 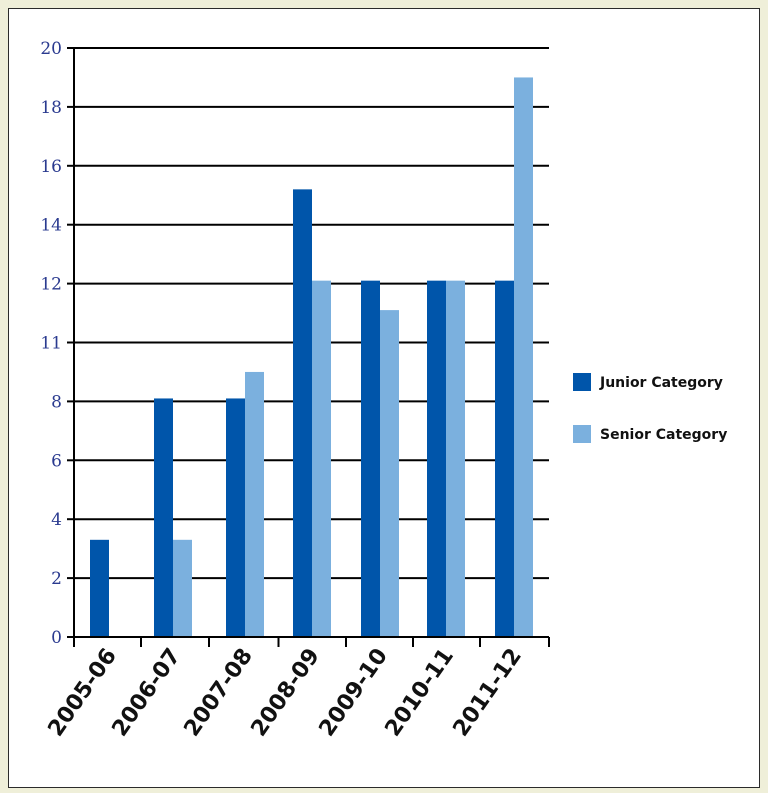 I want to click on y-tick-label: 12, so click(x=51, y=285).